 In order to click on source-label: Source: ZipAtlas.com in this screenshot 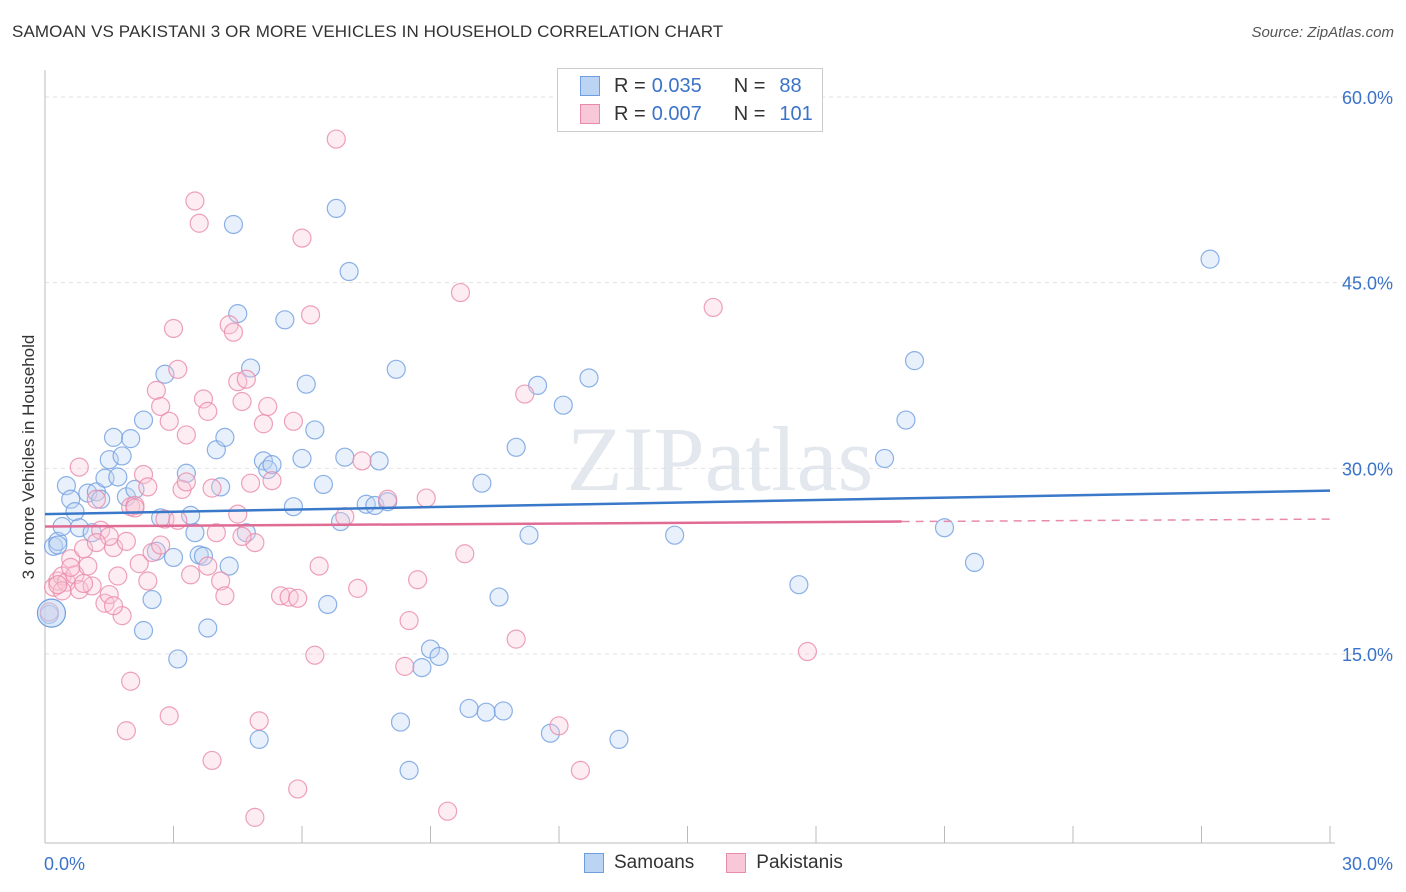, I will do `click(1322, 32)`.